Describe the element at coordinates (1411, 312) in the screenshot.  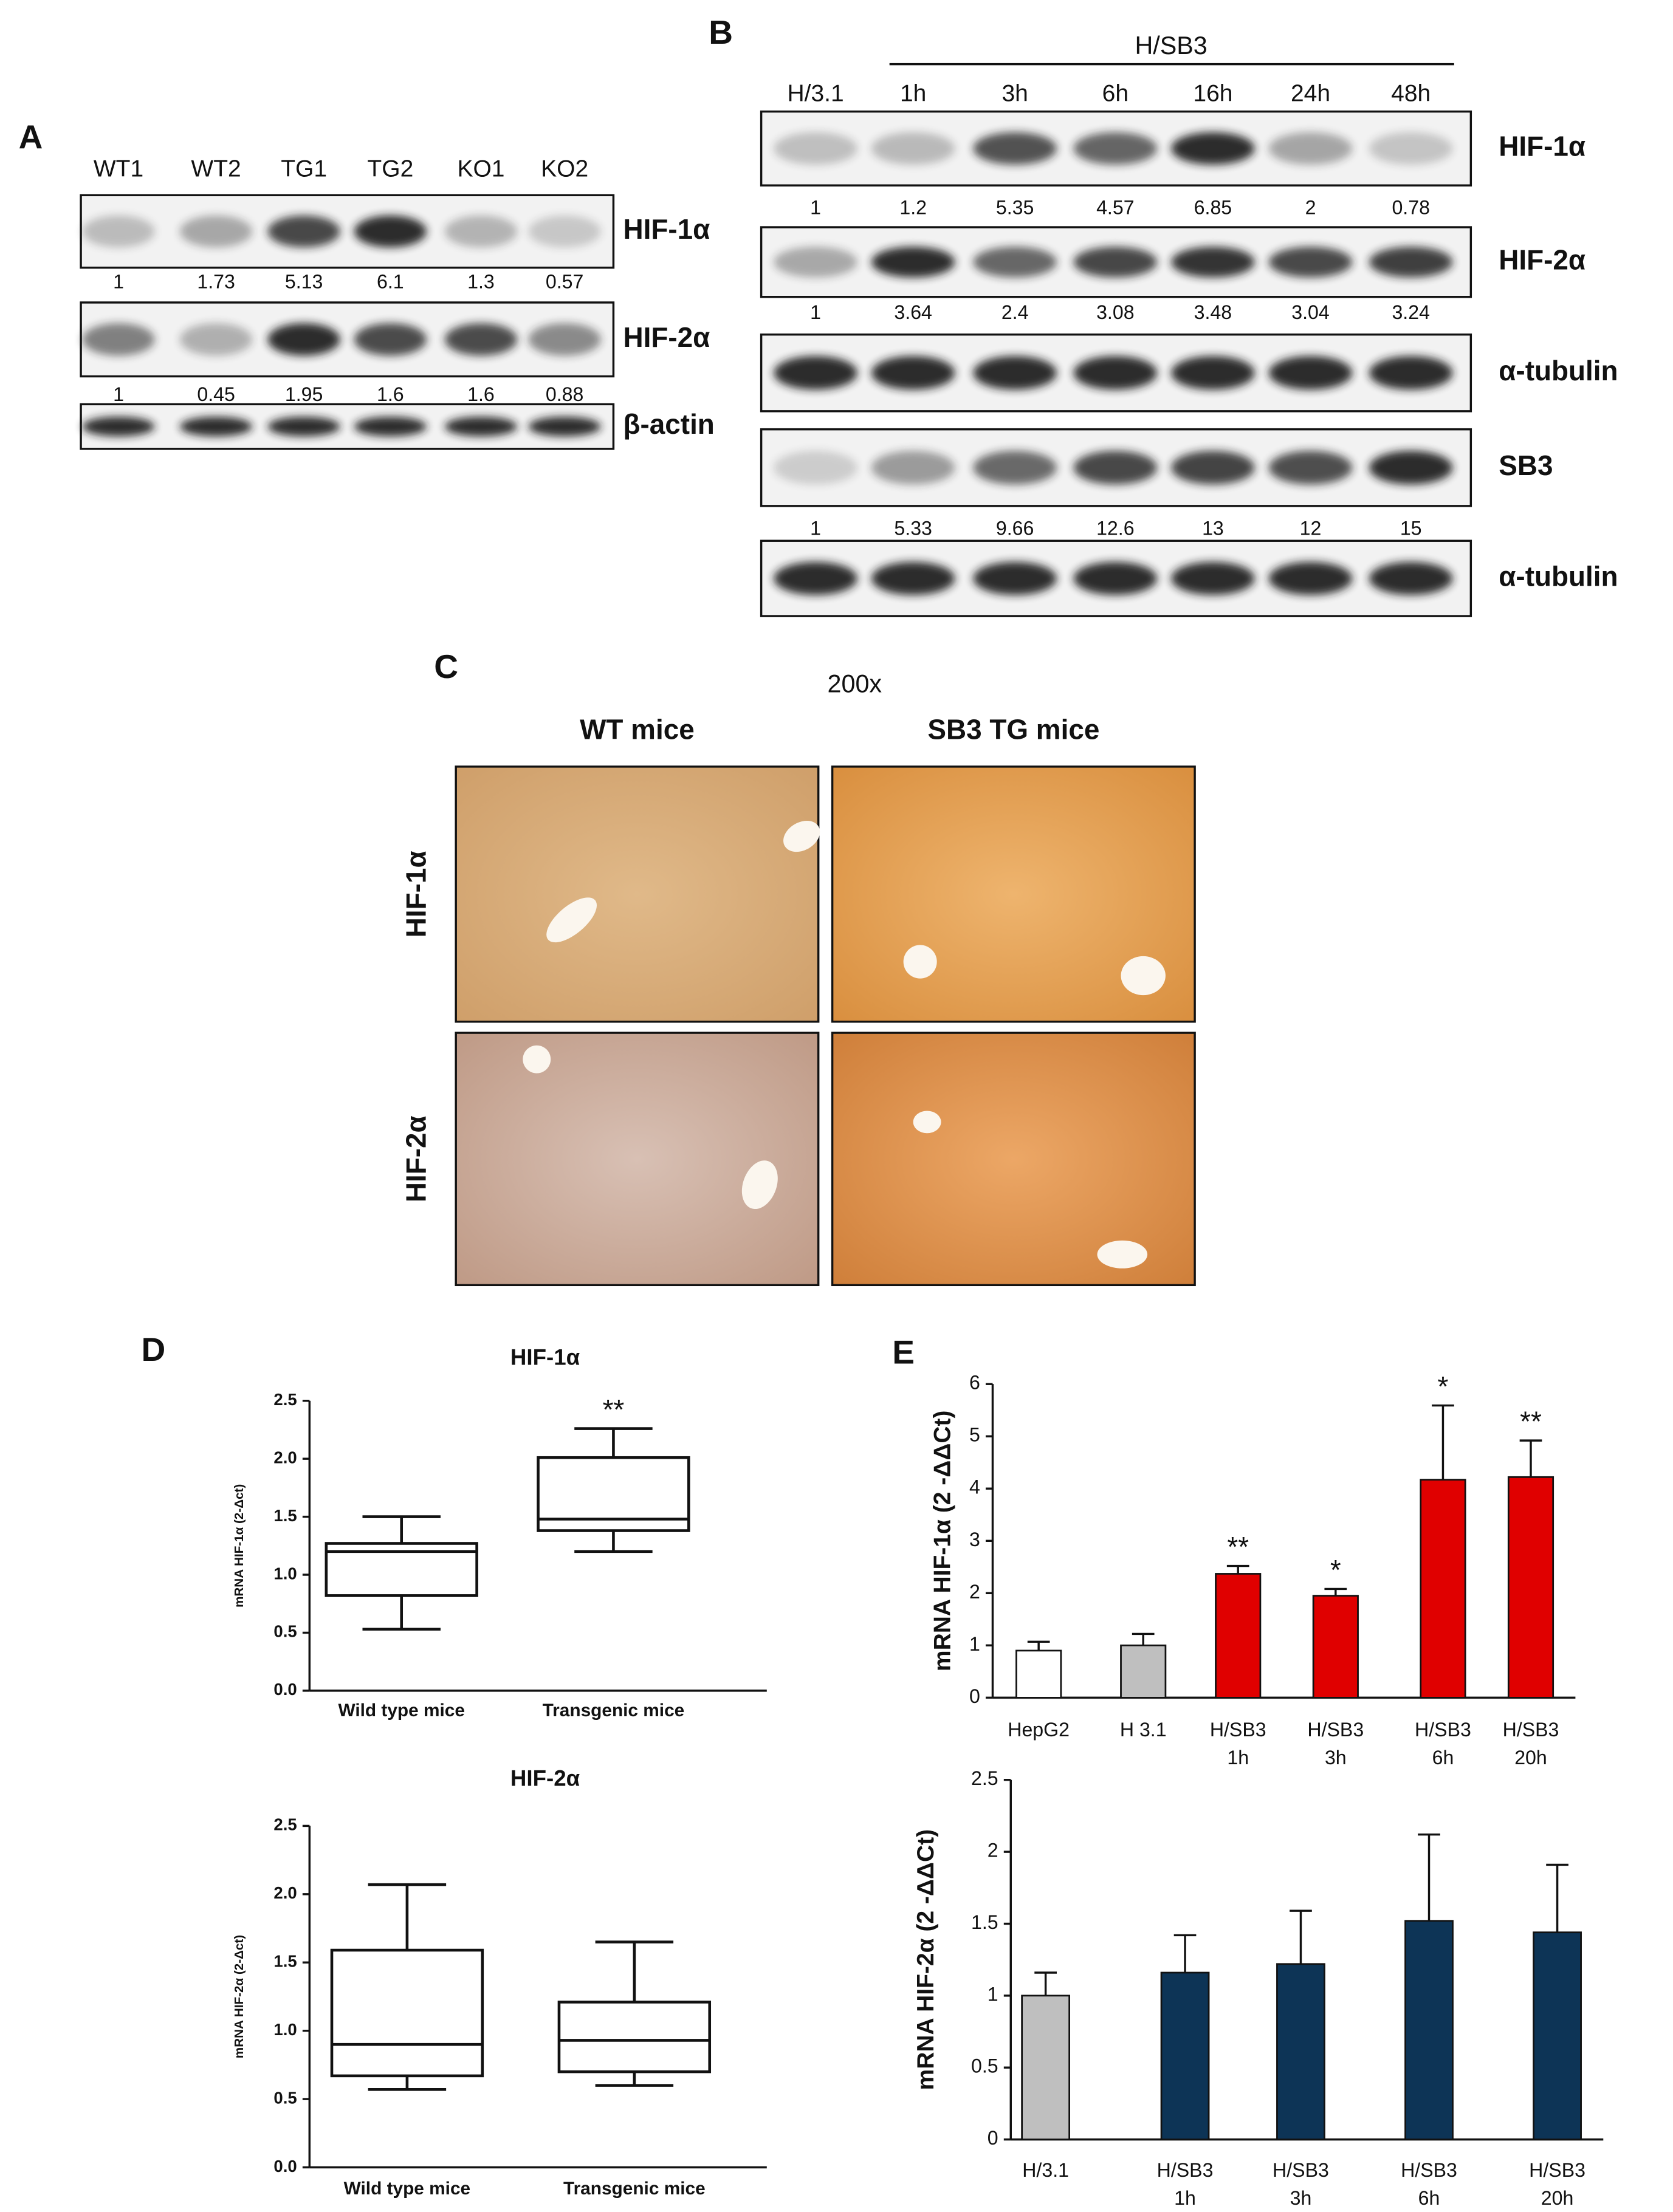
I see `quant-value: 3.24` at that location.